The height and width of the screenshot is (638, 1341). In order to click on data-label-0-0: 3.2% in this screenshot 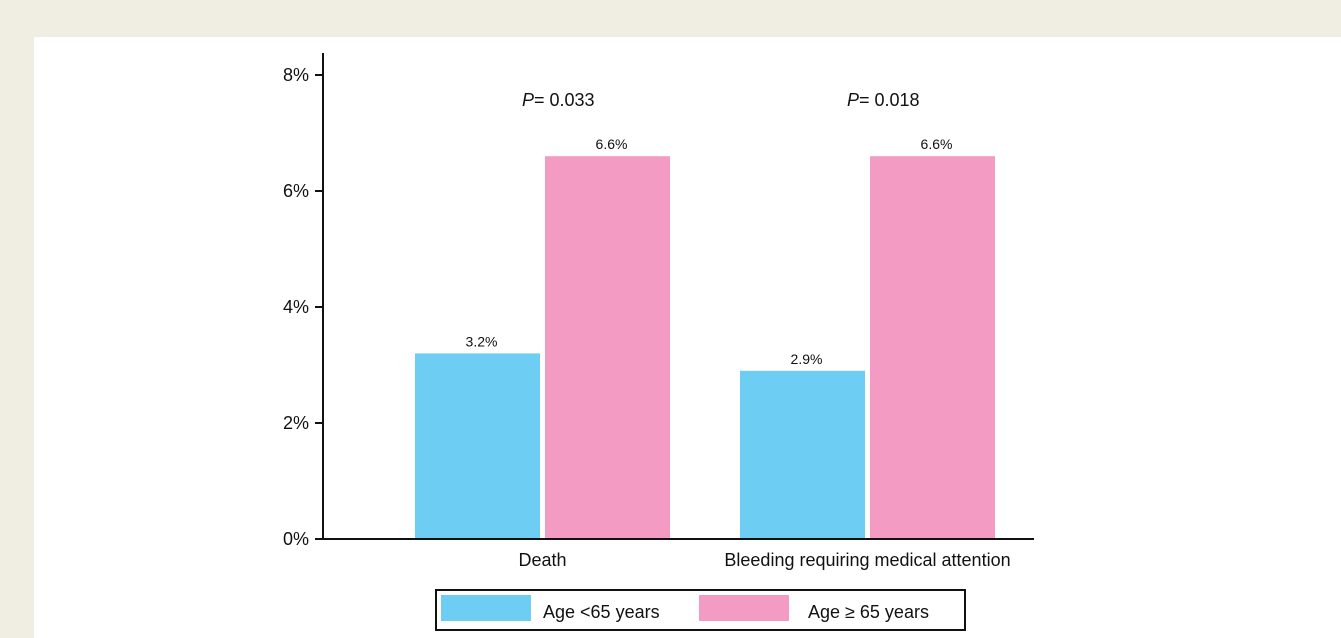, I will do `click(482, 341)`.